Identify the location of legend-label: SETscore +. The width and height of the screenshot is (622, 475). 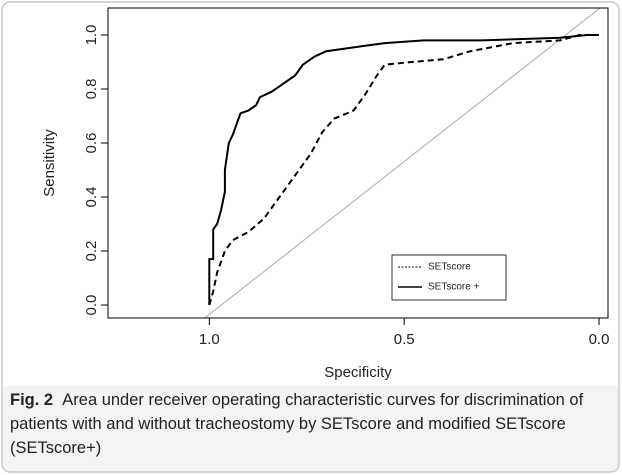
(454, 287).